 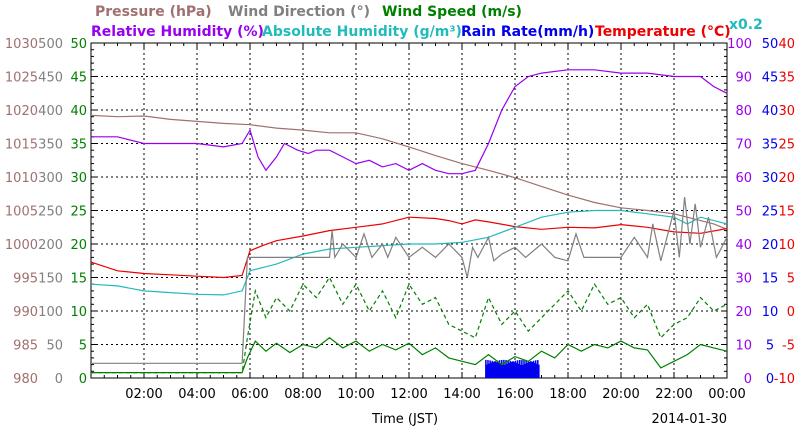 What do you see at coordinates (177, 32) in the screenshot?
I see `legend-relative-humidity: Relative Humidity (%)` at bounding box center [177, 32].